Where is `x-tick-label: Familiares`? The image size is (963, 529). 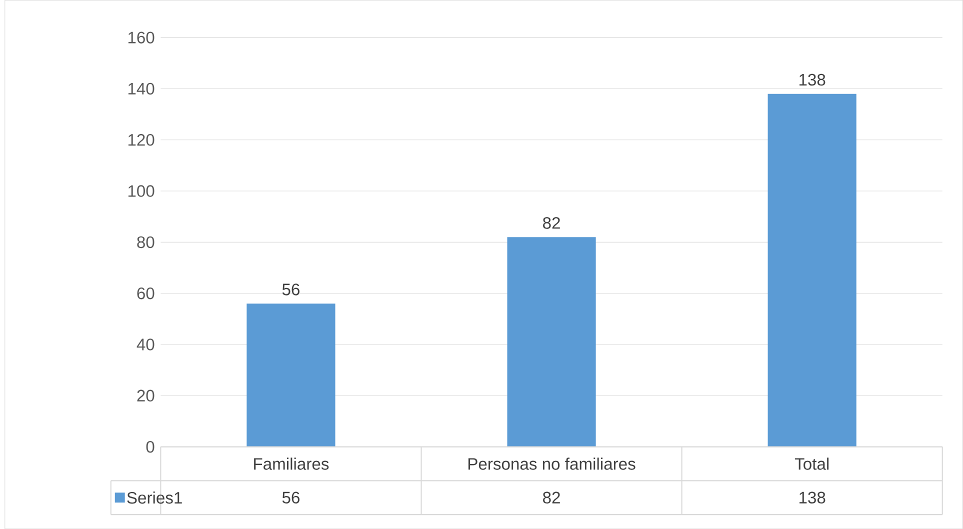 x-tick-label: Familiares is located at coordinates (291, 464).